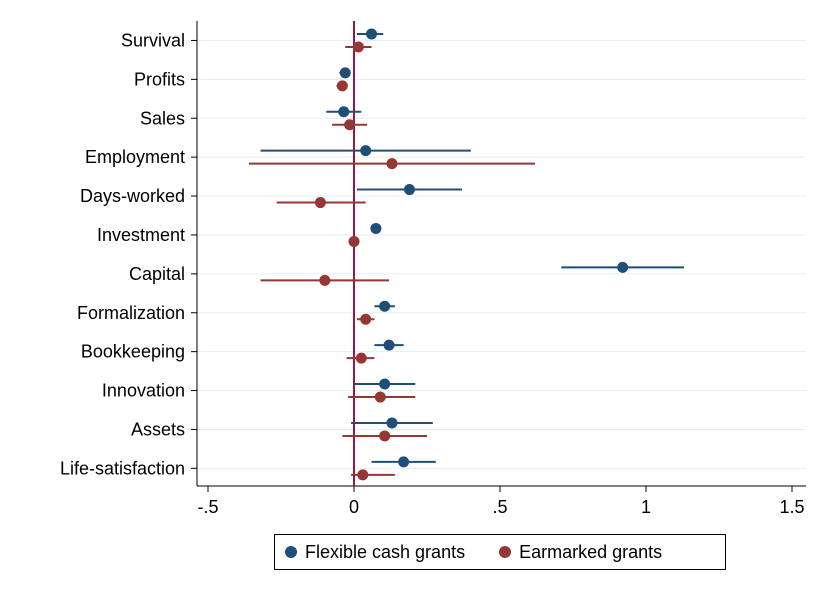  I want to click on y-tick-label: Innovation, so click(143, 391).